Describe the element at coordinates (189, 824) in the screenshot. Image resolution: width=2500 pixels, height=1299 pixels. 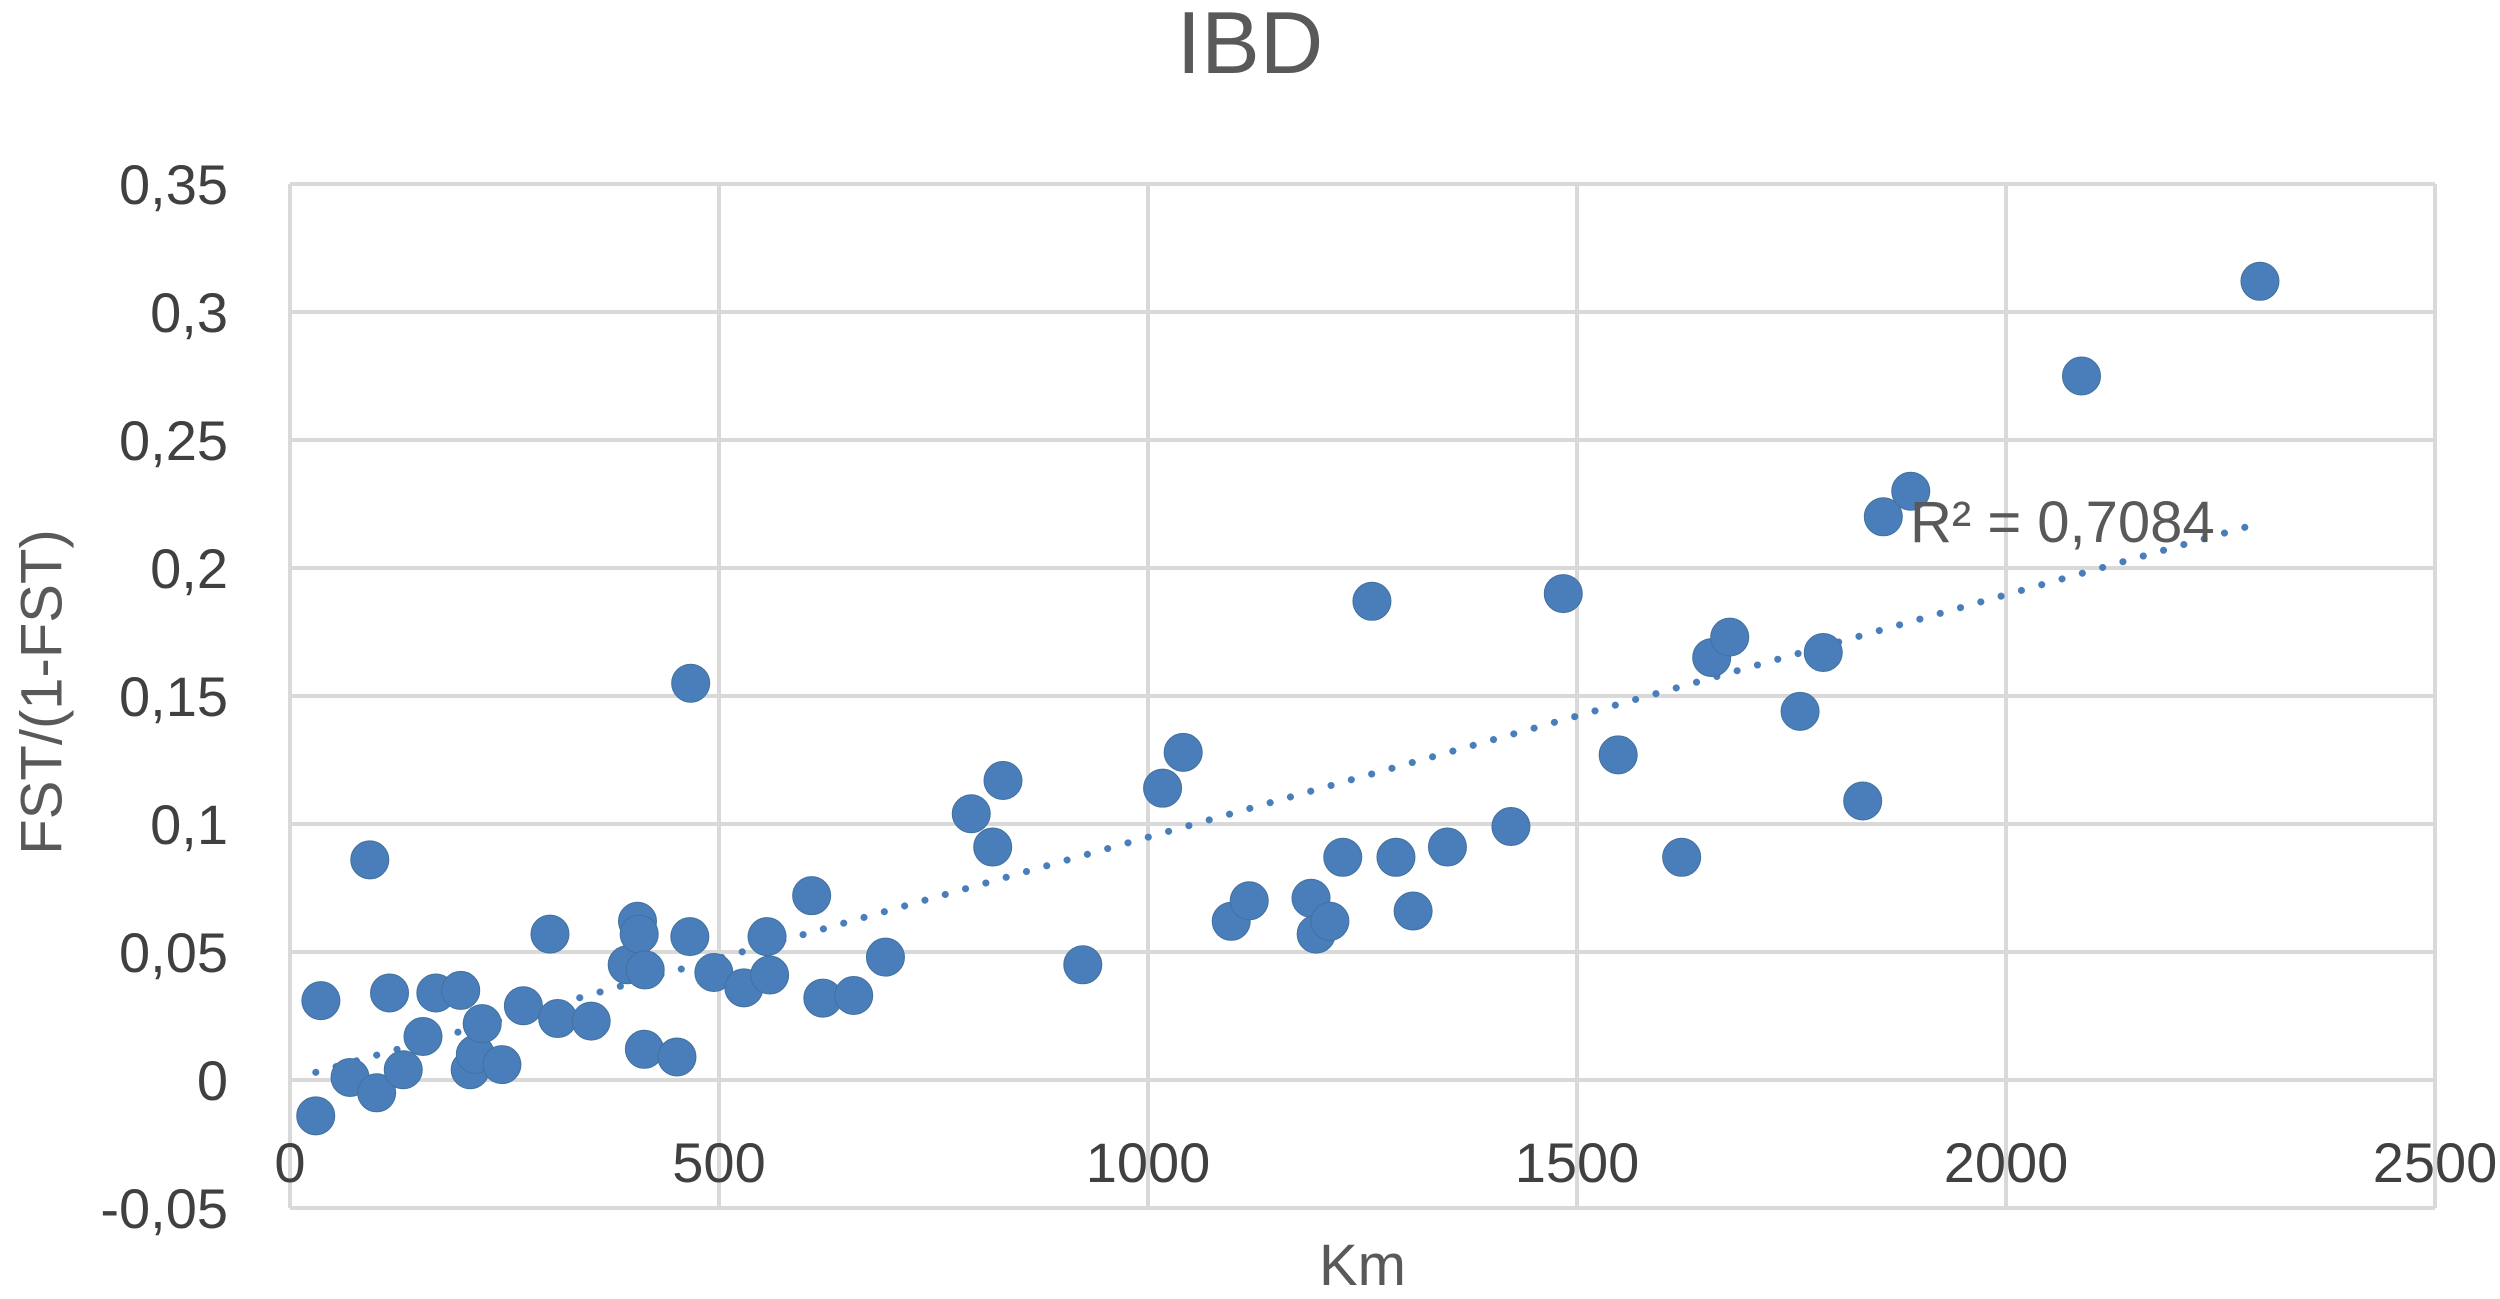
I see `y-tick-label: 0,1` at that location.